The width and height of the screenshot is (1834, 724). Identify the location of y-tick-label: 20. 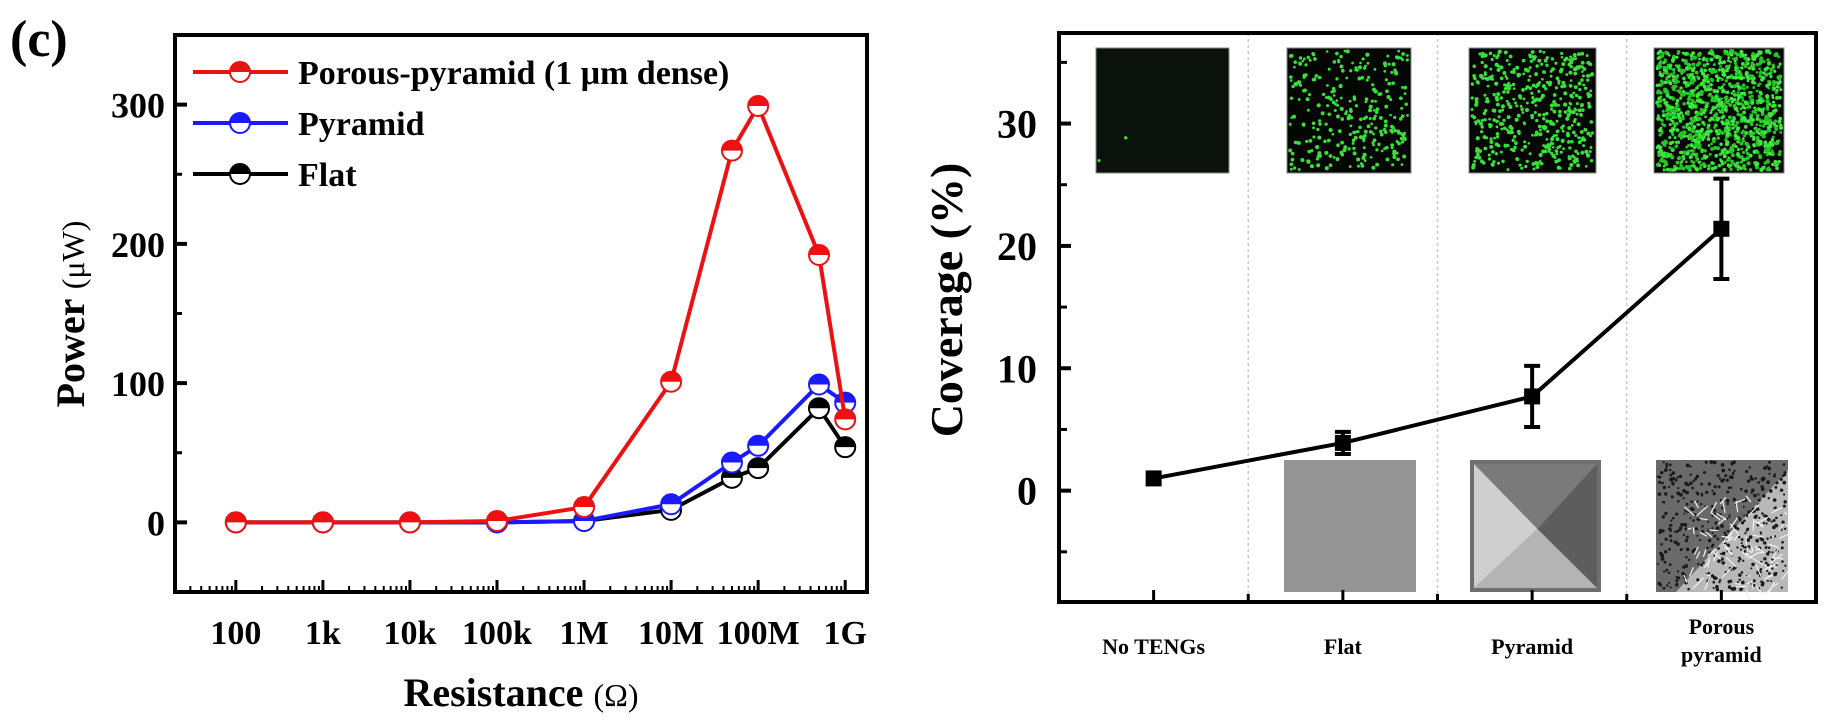
(1017, 246).